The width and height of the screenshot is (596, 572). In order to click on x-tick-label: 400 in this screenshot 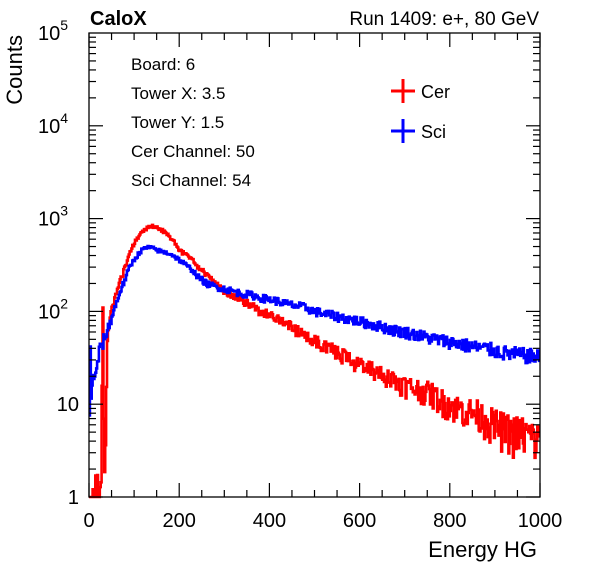, I will do `click(269, 521)`.